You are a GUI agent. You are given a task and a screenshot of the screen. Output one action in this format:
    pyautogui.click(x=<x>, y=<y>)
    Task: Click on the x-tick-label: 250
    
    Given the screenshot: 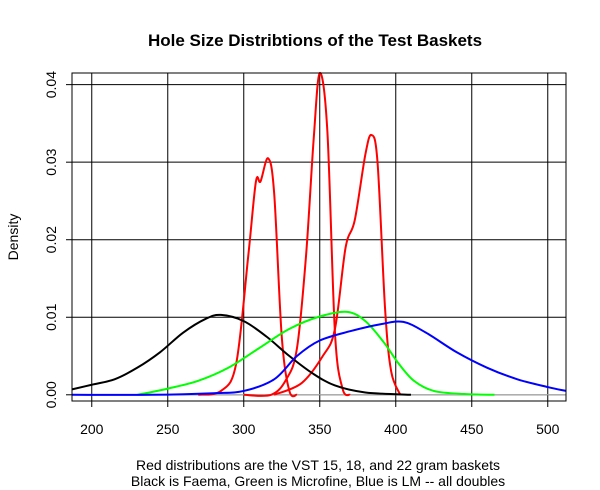 What is the action you would take?
    pyautogui.click(x=168, y=429)
    